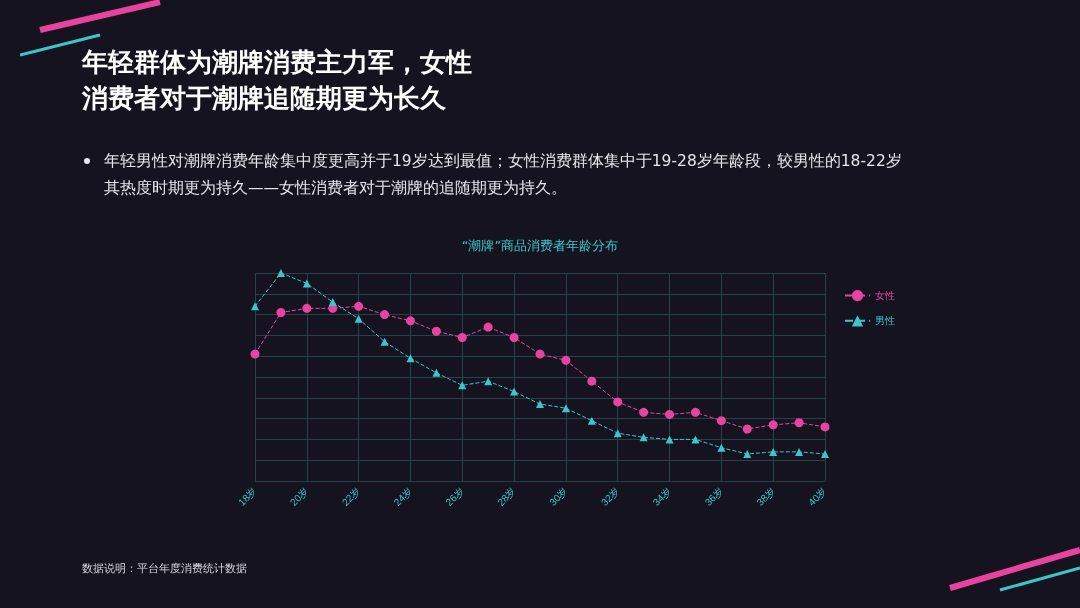 This screenshot has height=608, width=1080. What do you see at coordinates (164, 568) in the screenshot?
I see `text: 数据说明：平台年度消费统计数据` at bounding box center [164, 568].